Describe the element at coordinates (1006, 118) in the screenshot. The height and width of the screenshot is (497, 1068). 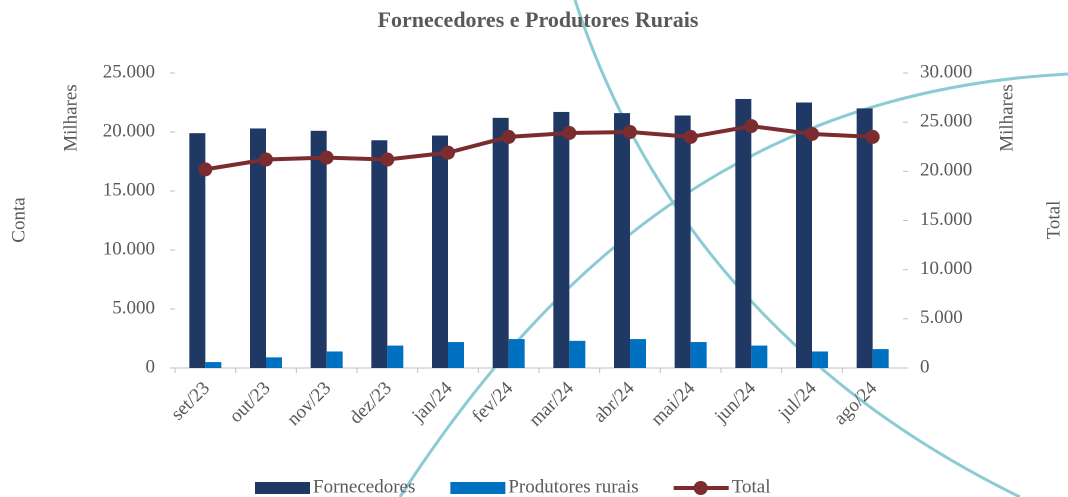
I see `y2-units: Milhares` at that location.